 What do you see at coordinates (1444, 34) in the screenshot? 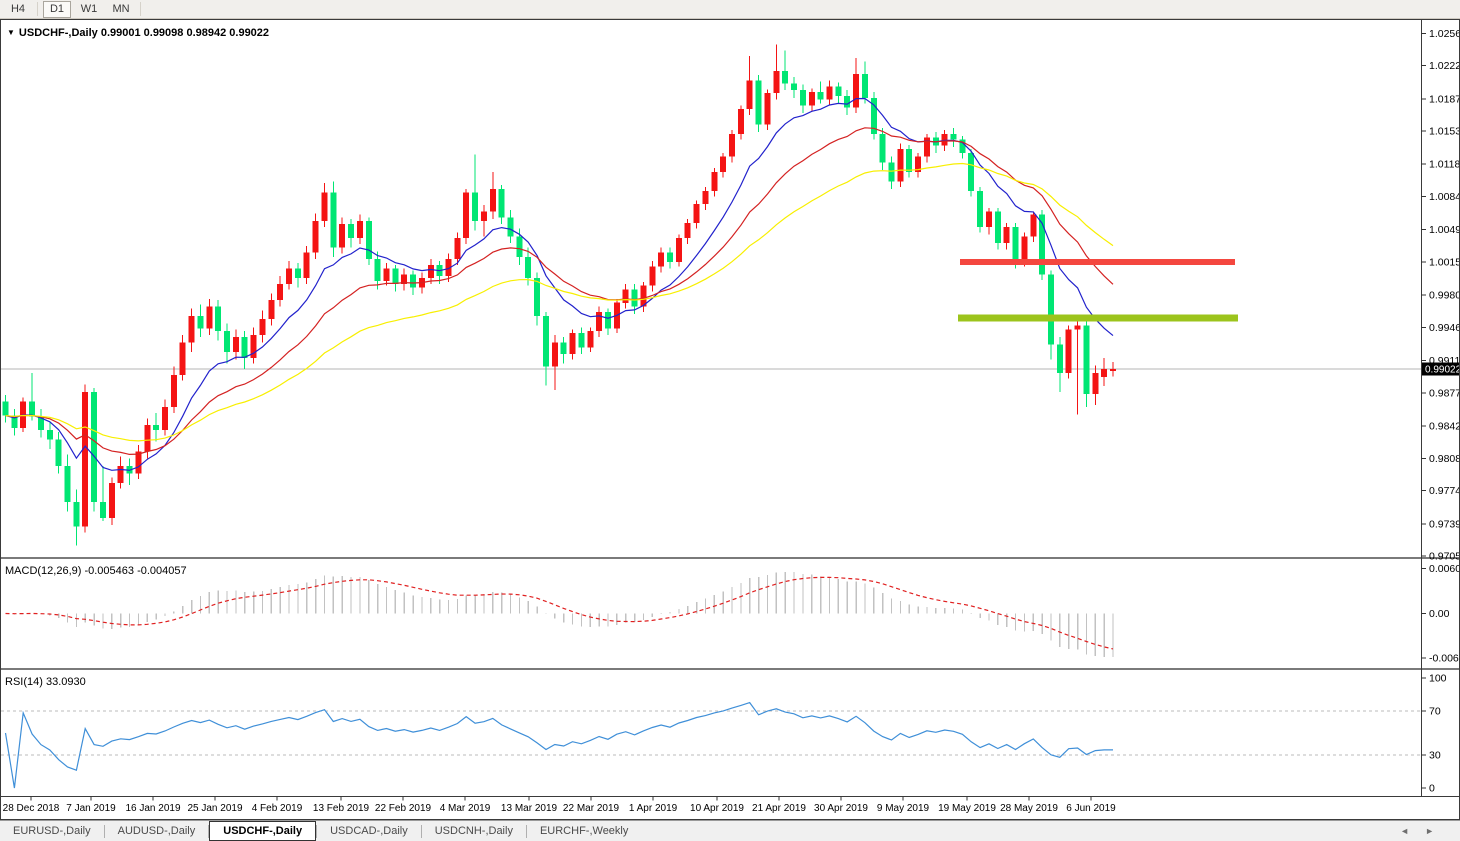
I see `price-axis-label: 1.02560` at bounding box center [1444, 34].